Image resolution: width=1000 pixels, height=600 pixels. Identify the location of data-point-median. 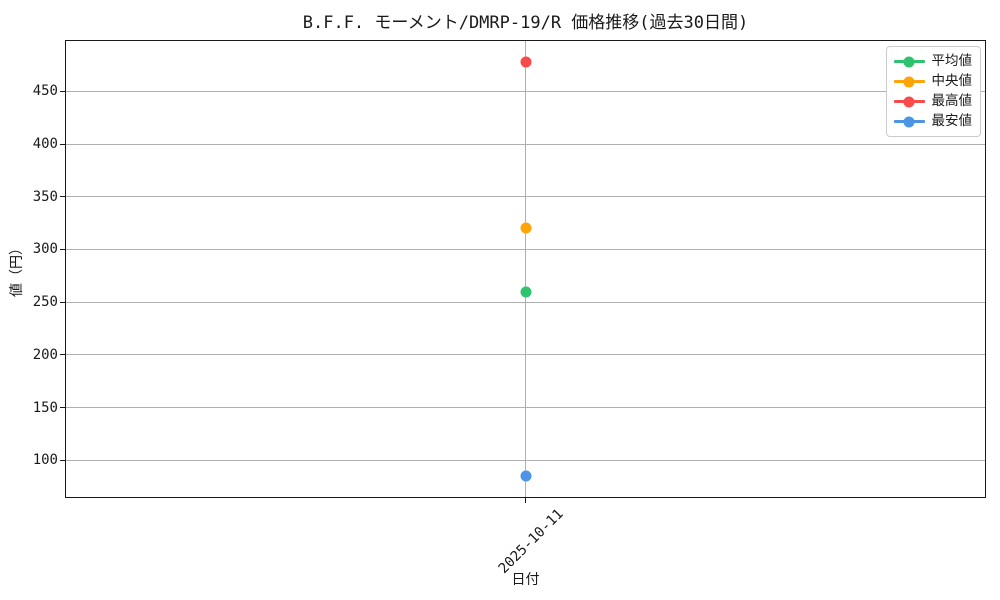
(525, 228).